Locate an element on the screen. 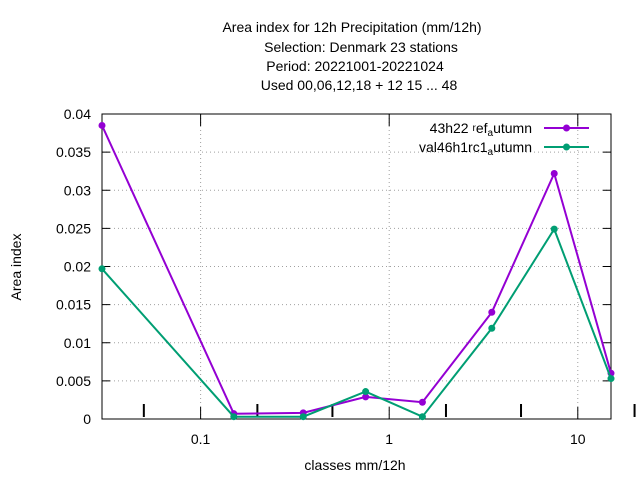 This screenshot has width=640, height=480. legend-label-part: val46h1rc1 is located at coordinates (453, 147).